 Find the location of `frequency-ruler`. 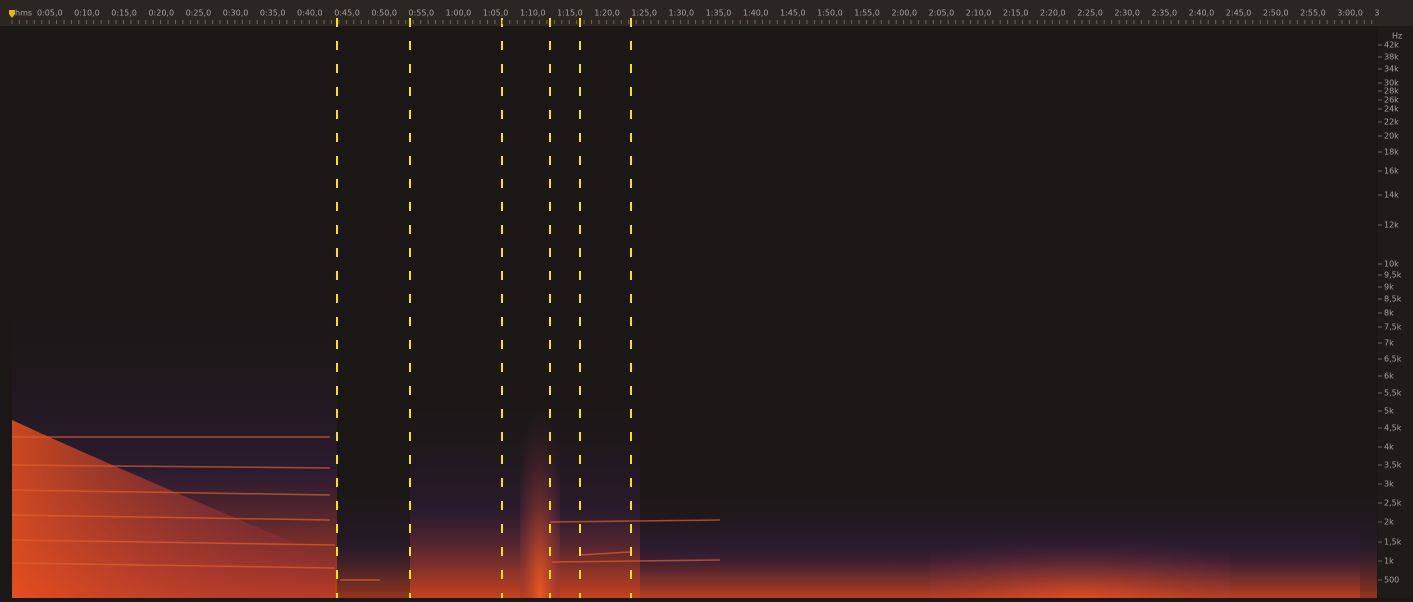

frequency-ruler is located at coordinates (1395, 312).